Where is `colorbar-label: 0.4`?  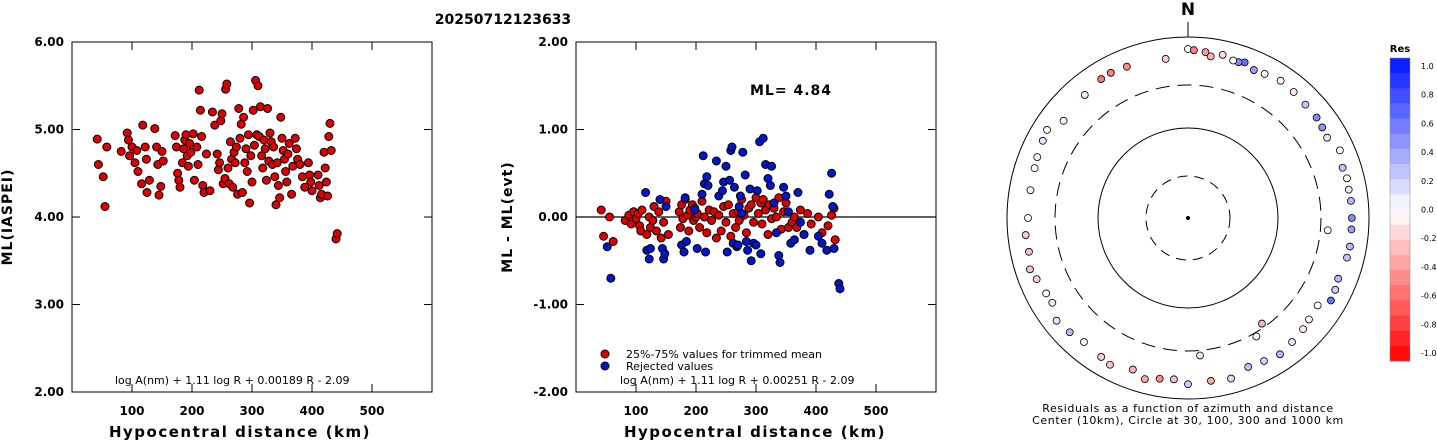 colorbar-label: 0.4 is located at coordinates (1427, 152).